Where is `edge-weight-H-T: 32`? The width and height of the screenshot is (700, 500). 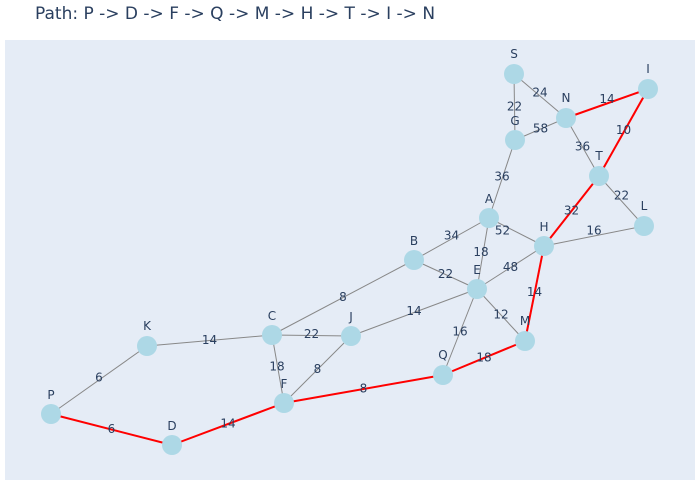
edge-weight-H-T: 32 is located at coordinates (571, 211).